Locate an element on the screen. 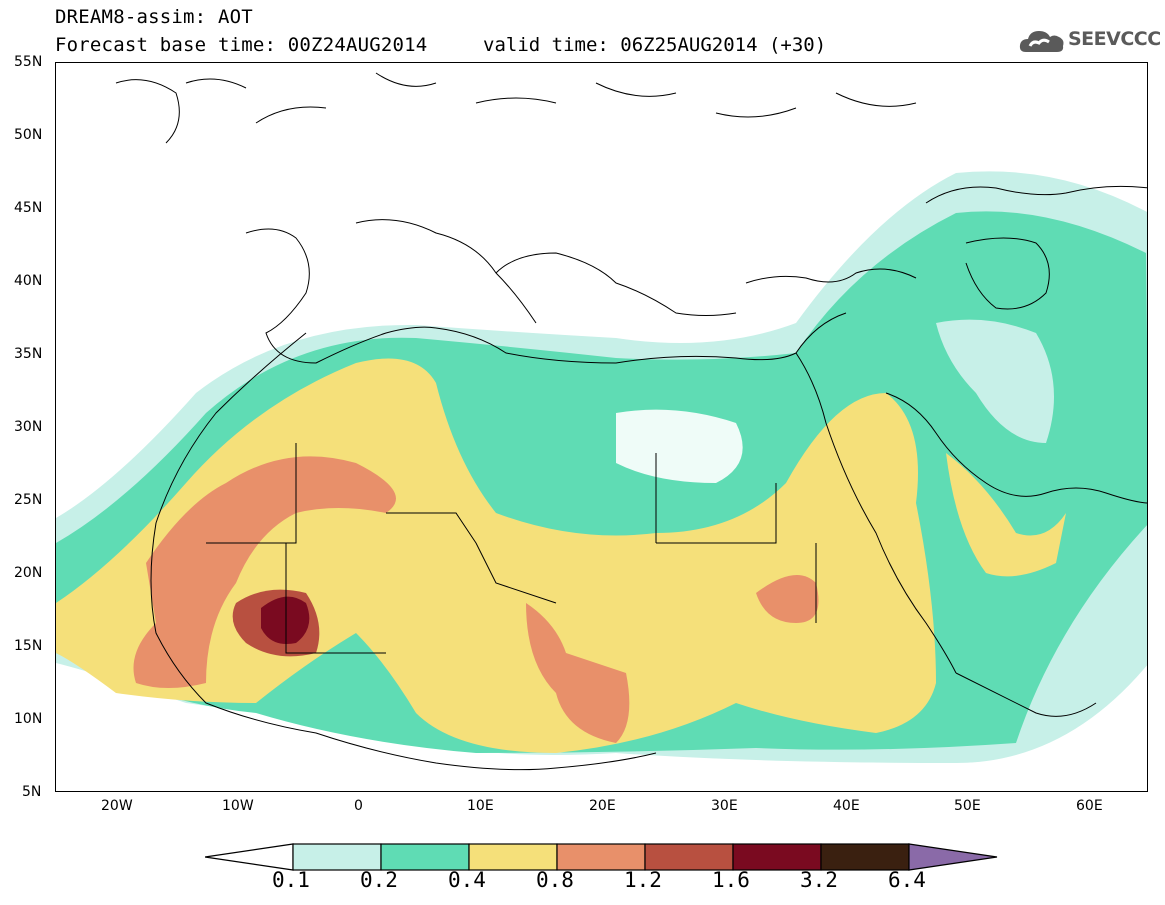  colorbar-under-arrow is located at coordinates (249, 857).